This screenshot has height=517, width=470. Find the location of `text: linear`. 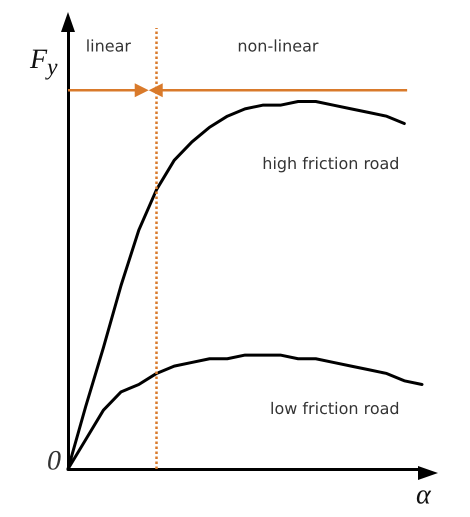

text: linear is located at coordinates (109, 46).